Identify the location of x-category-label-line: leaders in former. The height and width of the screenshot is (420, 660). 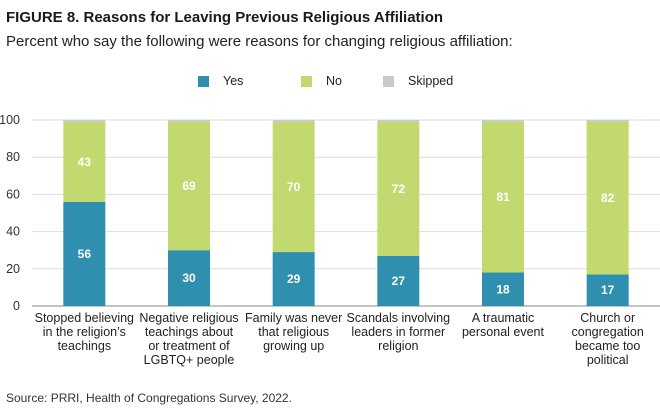
(398, 332).